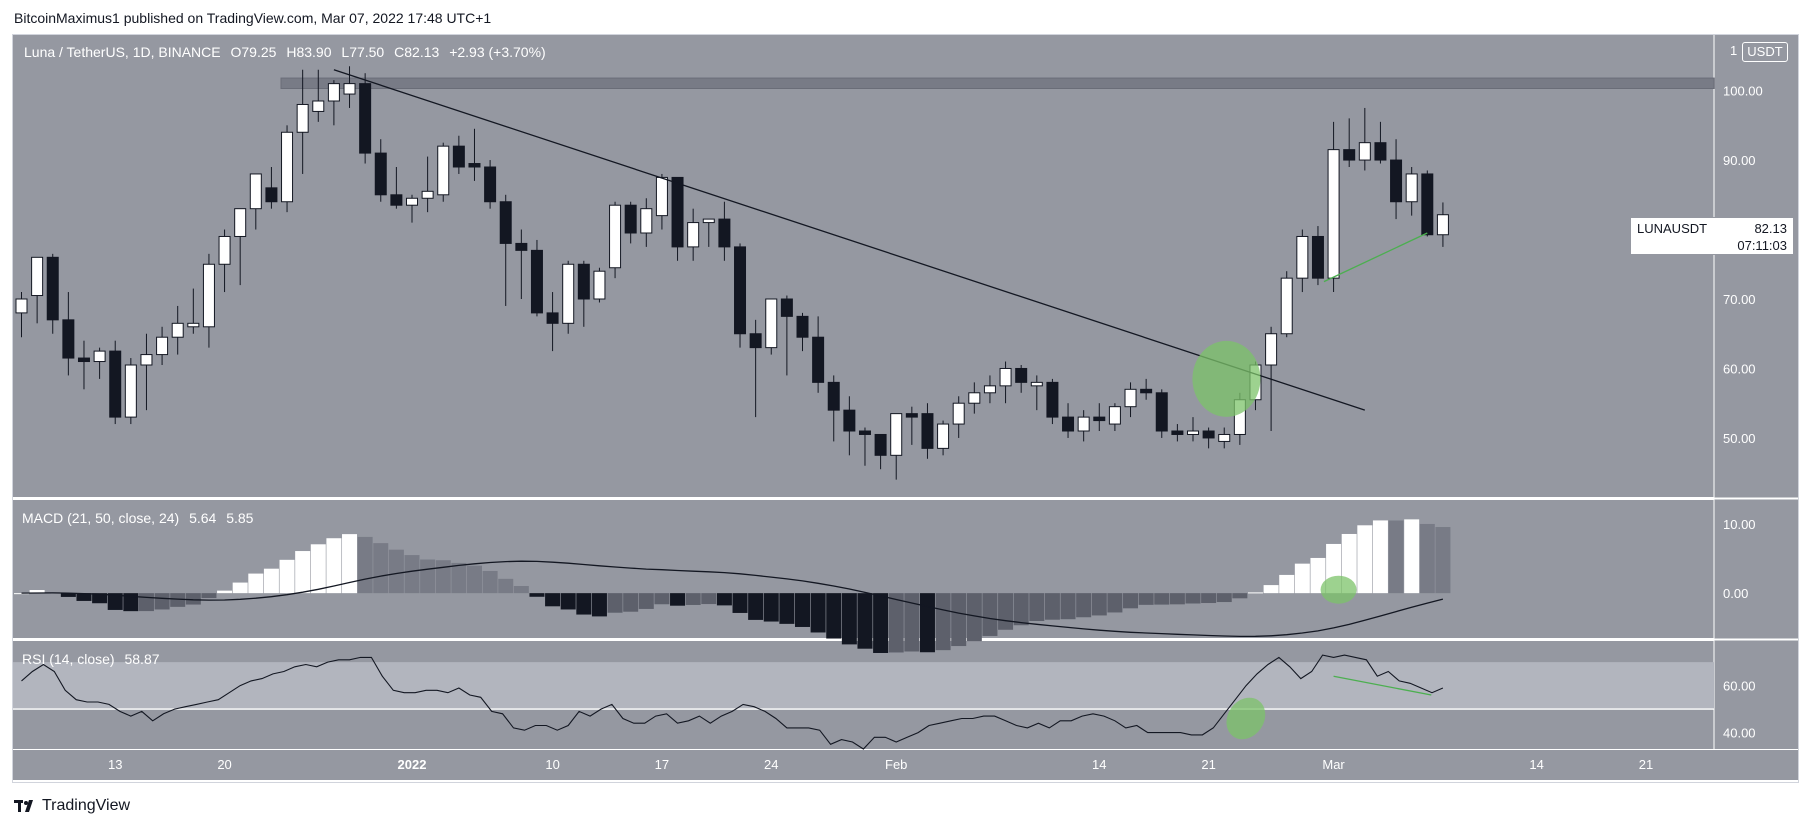 The image size is (1813, 827). Describe the element at coordinates (101, 518) in the screenshot. I see `macd-title: MACD (21, 50, close, 24)` at that location.